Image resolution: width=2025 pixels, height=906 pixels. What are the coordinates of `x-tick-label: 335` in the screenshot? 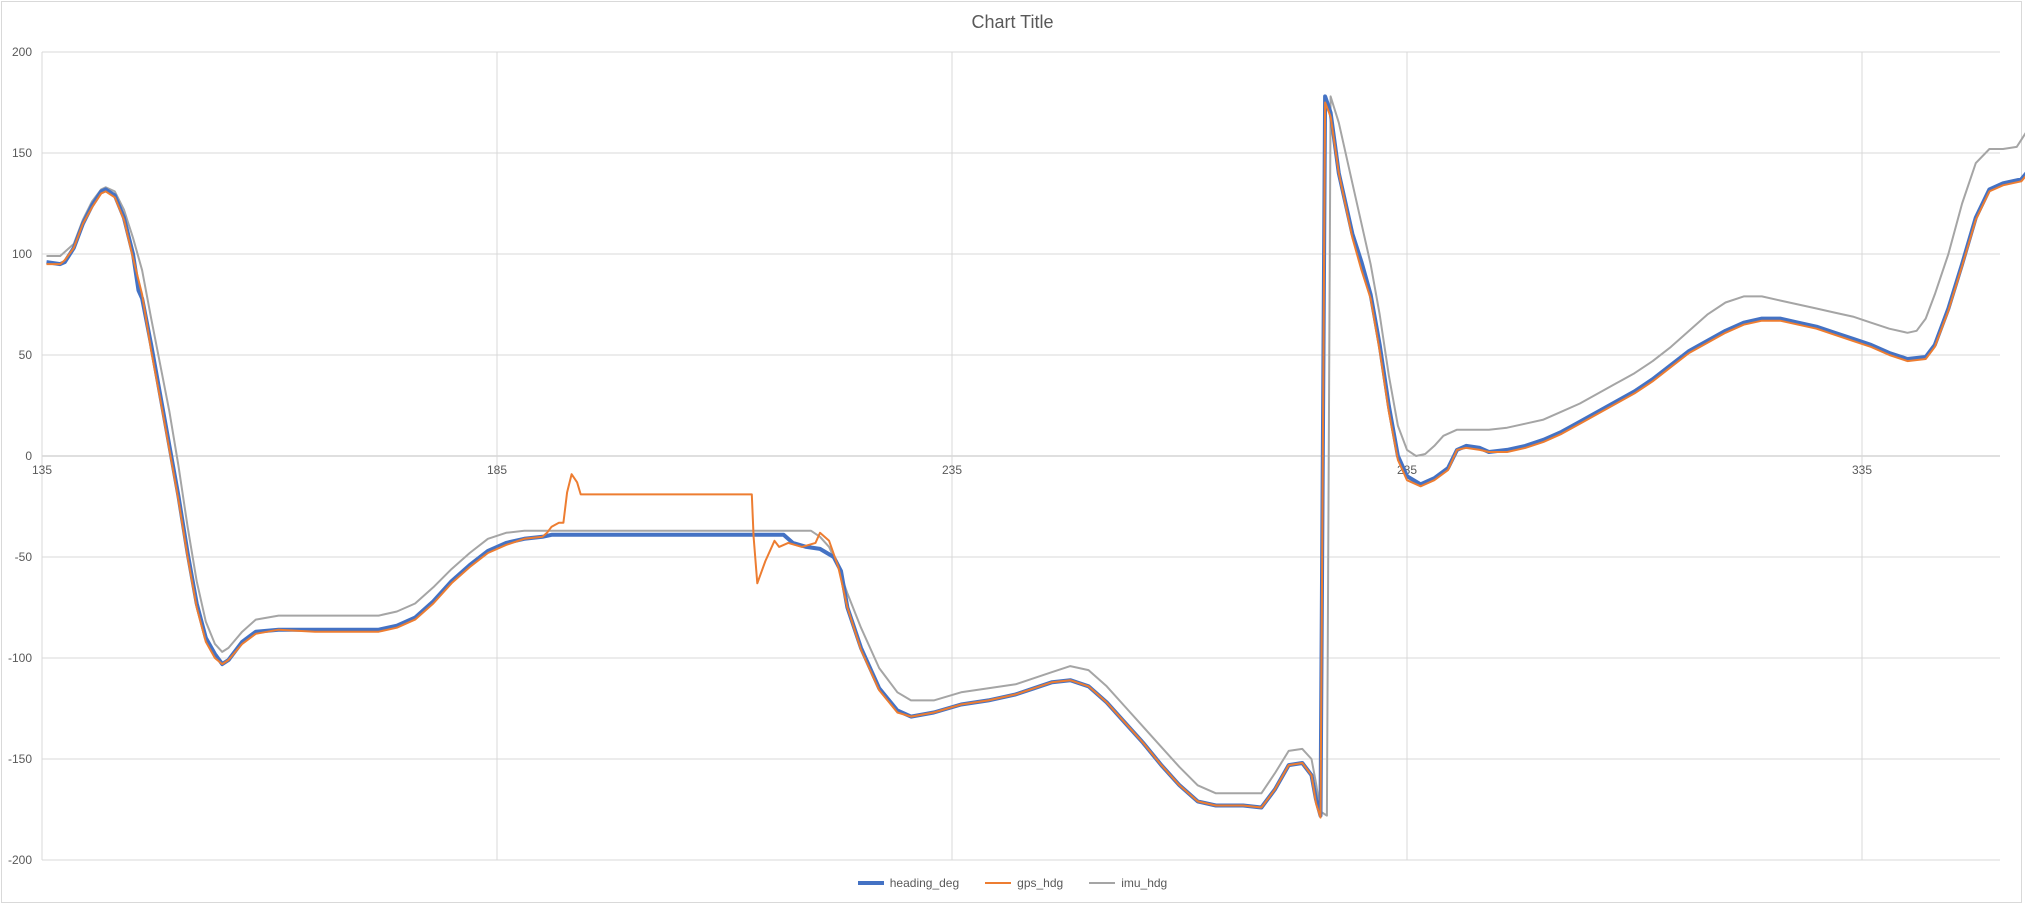 It's located at (1862, 470).